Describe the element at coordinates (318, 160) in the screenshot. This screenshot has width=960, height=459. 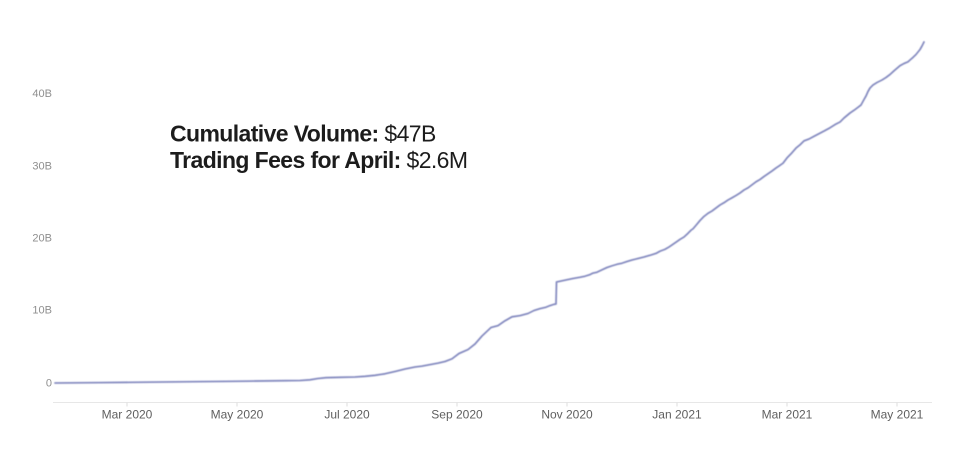
I see `svg-text: Trading Fees for April: $2.6M` at that location.